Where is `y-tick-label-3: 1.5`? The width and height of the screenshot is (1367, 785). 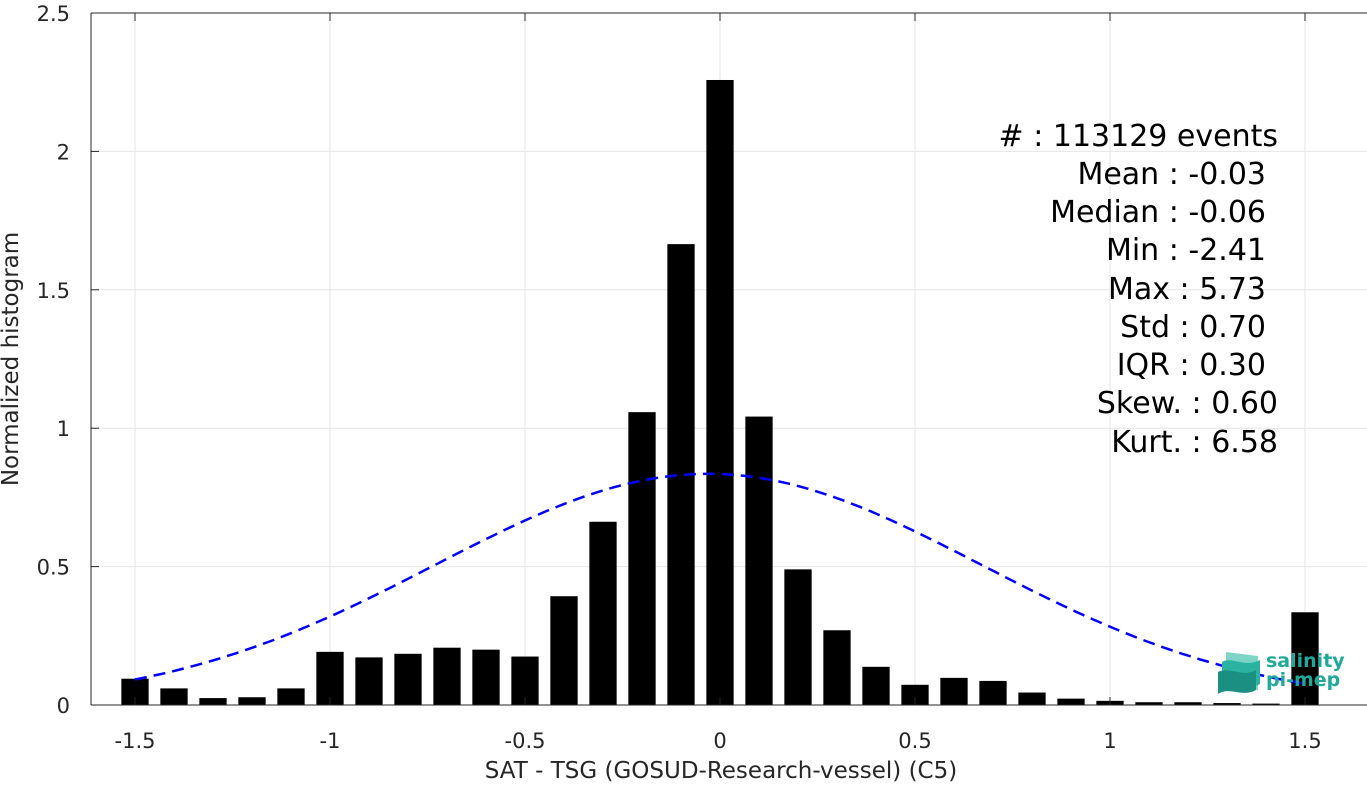 y-tick-label-3: 1.5 is located at coordinates (53, 291).